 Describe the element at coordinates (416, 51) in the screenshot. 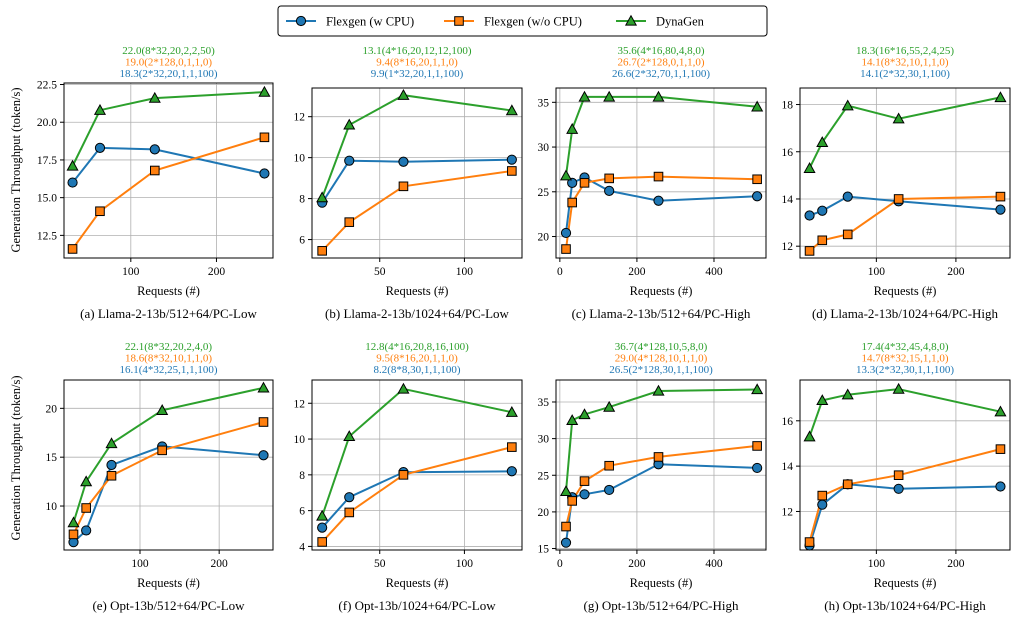

I see `annotation-text: 13.1(4*16,20,12,12,100)` at that location.